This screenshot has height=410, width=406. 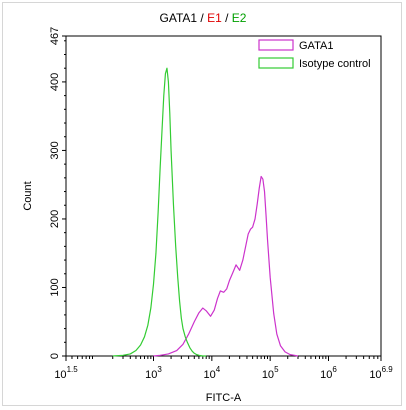 What do you see at coordinates (223, 368) in the screenshot?
I see `x-axis: 101.5 10³ 10⁴ 10⁵ 10⁶ 106.9` at bounding box center [223, 368].